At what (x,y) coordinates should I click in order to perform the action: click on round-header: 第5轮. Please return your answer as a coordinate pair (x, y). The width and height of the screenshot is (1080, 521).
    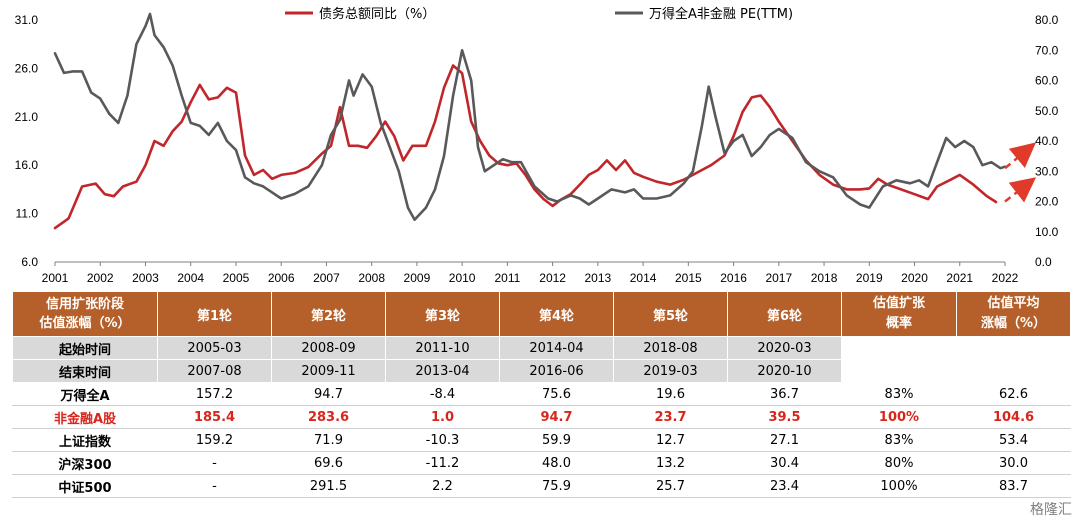
    Looking at the image, I should click on (670, 314).